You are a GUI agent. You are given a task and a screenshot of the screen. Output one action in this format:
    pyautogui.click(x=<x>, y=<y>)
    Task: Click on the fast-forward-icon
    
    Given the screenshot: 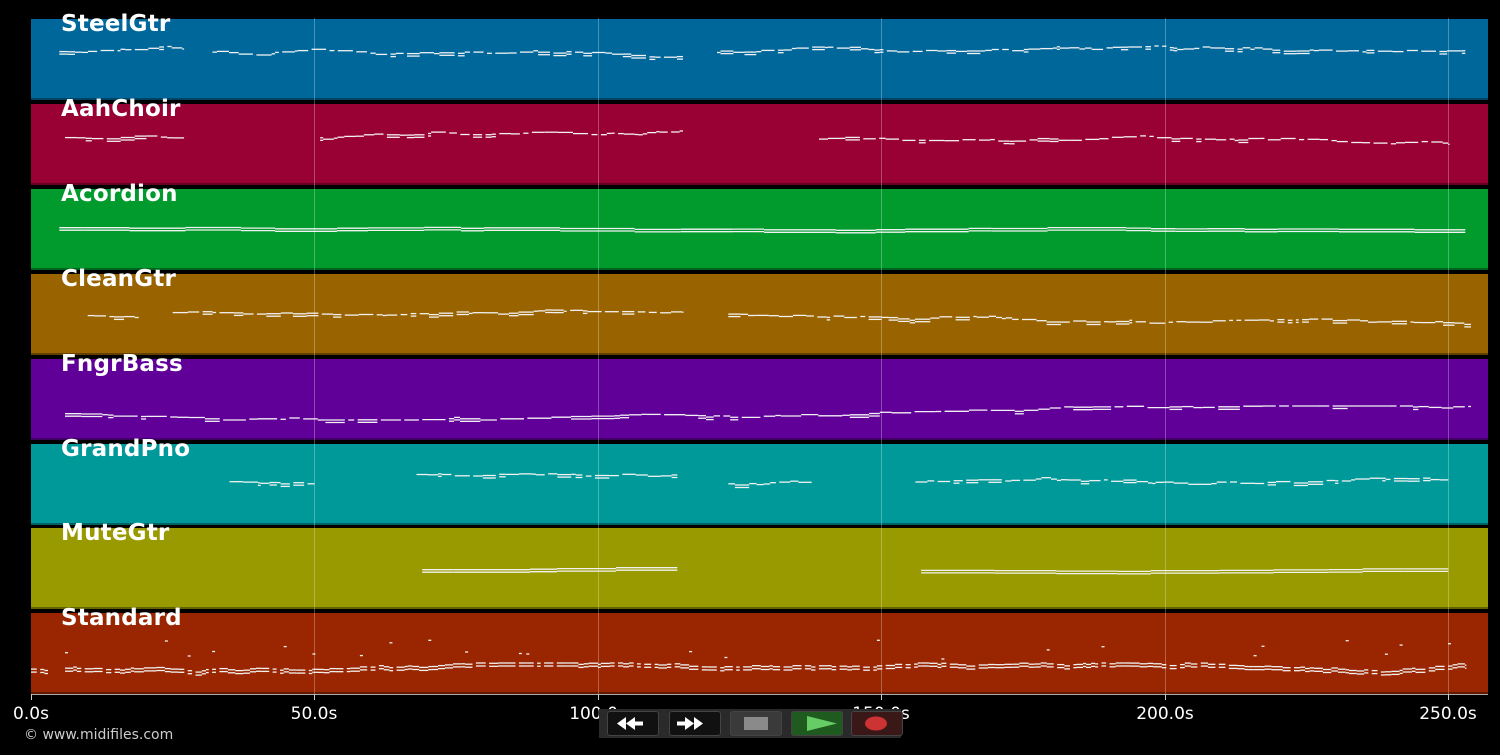 What is the action you would take?
    pyautogui.click(x=690, y=723)
    